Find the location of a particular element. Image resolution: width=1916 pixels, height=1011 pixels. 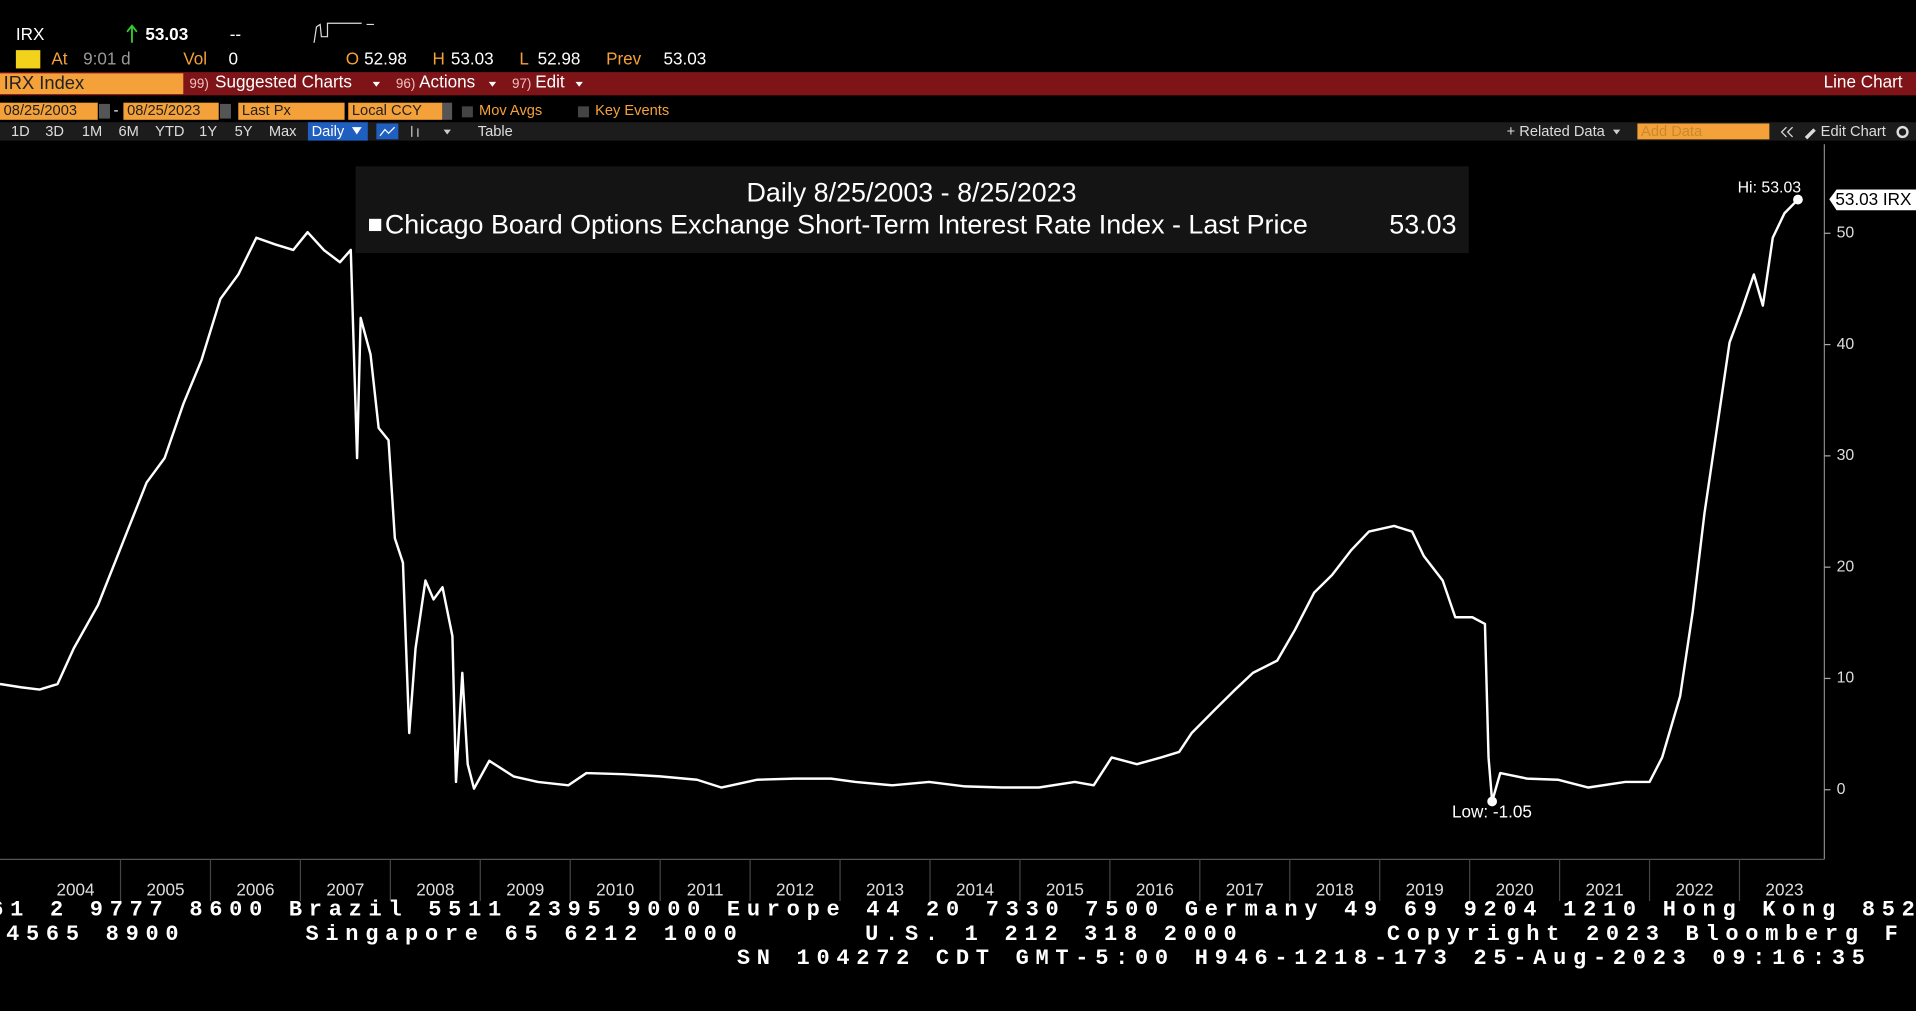

period-button: 1Y is located at coordinates (208, 132).